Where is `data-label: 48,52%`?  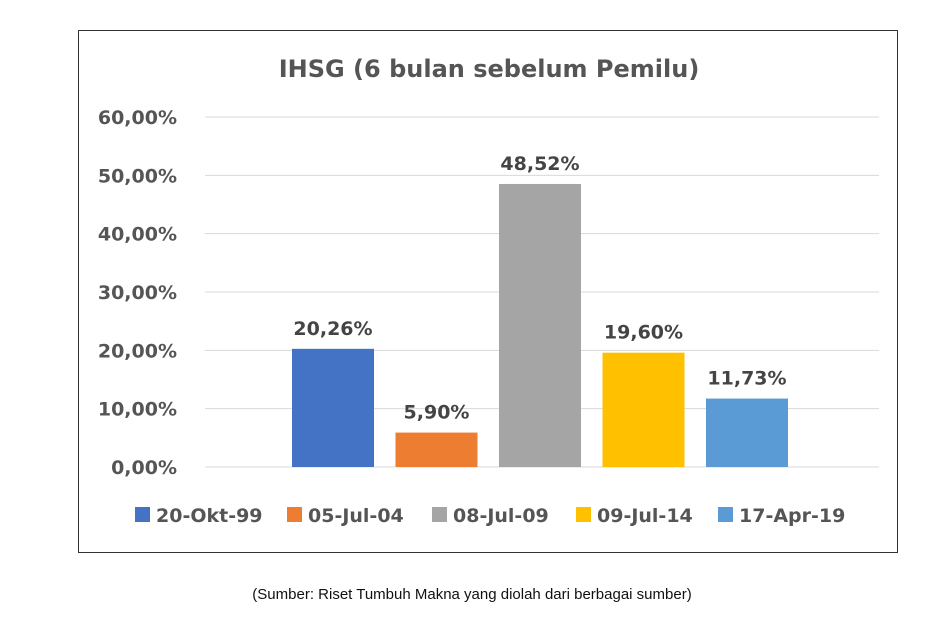
data-label: 48,52% is located at coordinates (539, 164).